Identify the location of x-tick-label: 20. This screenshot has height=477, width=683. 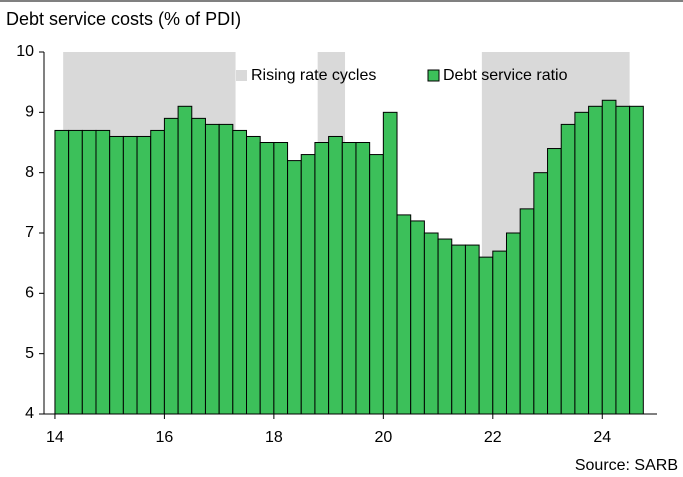
(383, 437).